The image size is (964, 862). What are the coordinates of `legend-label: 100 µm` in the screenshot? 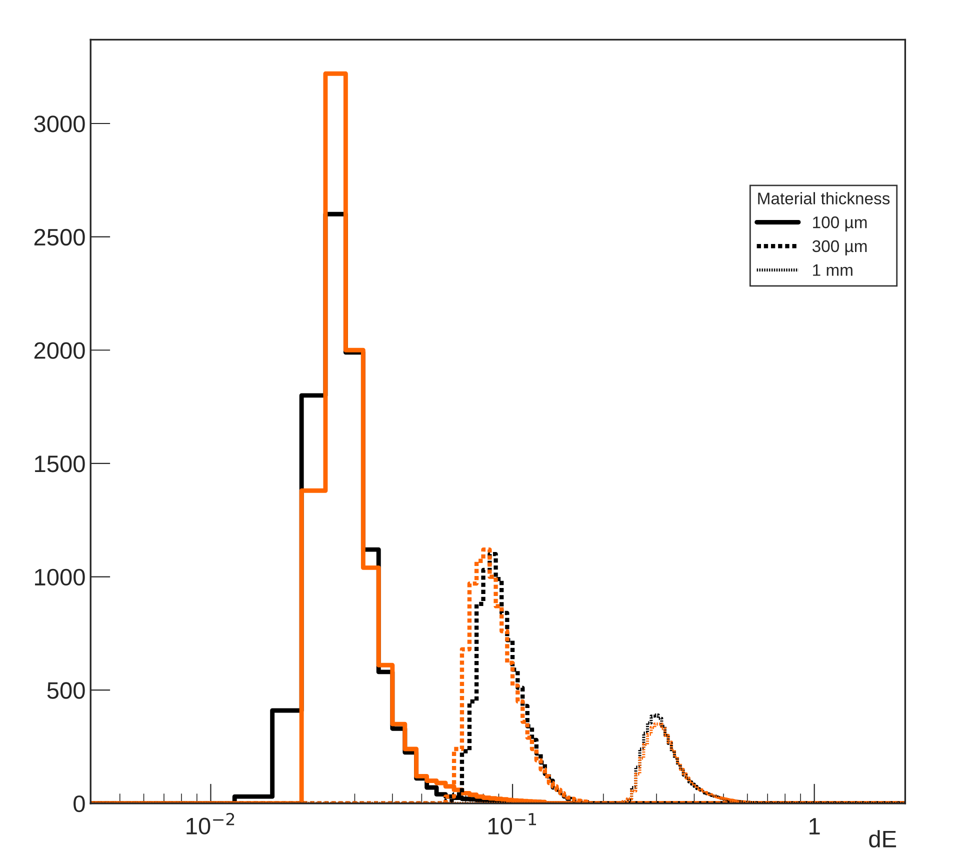 It's located at (840, 224).